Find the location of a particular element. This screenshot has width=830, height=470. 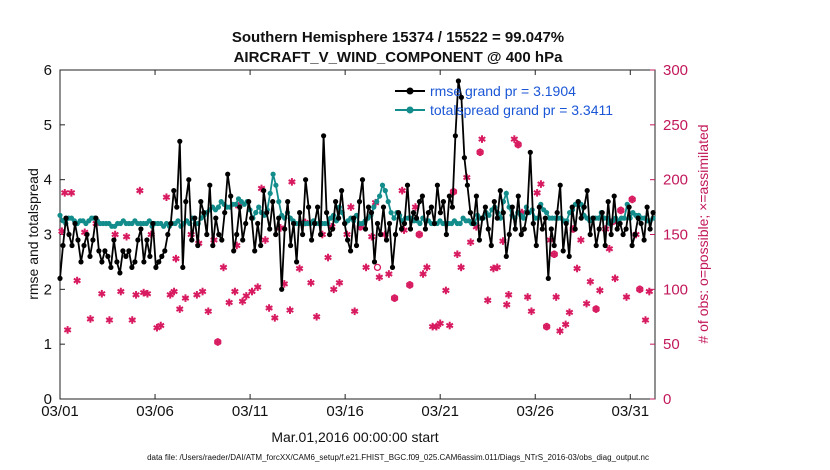

legend-label-rmse: rmse grand pr = 3.1904 is located at coordinates (503, 91).